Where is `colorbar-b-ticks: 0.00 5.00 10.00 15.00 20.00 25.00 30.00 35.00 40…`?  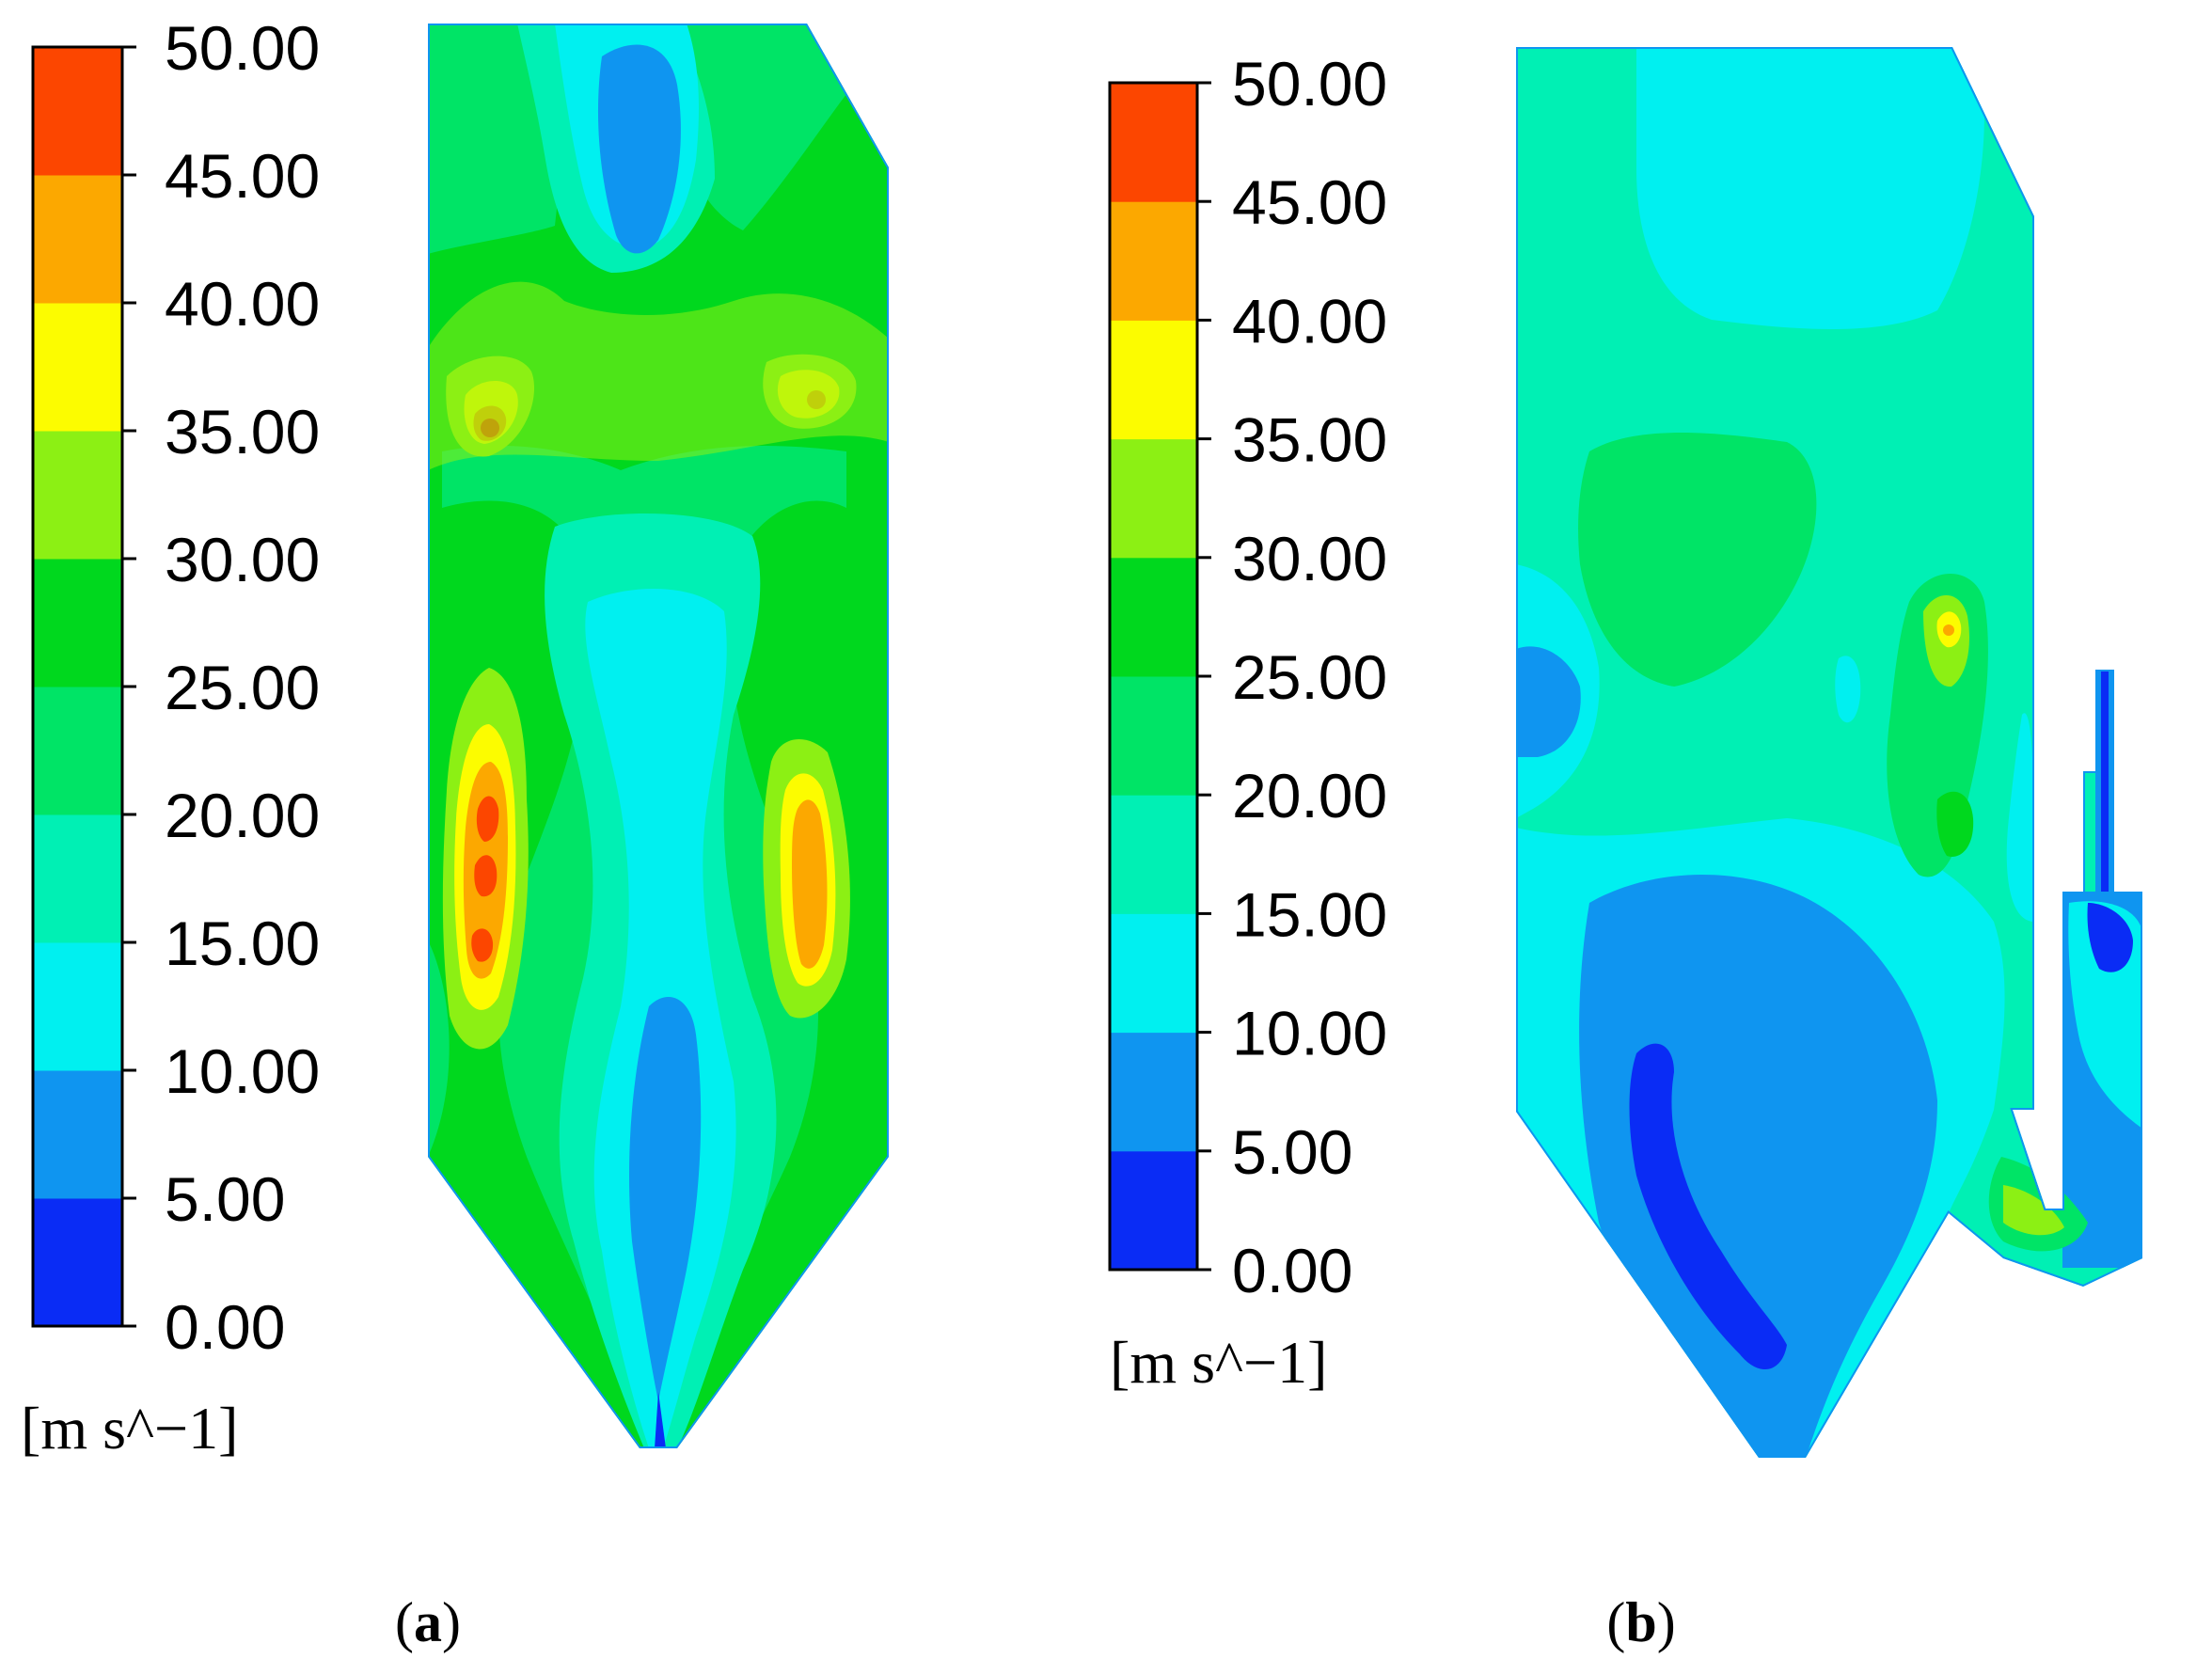
colorbar-b-ticks: 0.00 5.00 10.00 15.00 20.00 25.00 30.00 35.00 40… is located at coordinates (1292, 677).